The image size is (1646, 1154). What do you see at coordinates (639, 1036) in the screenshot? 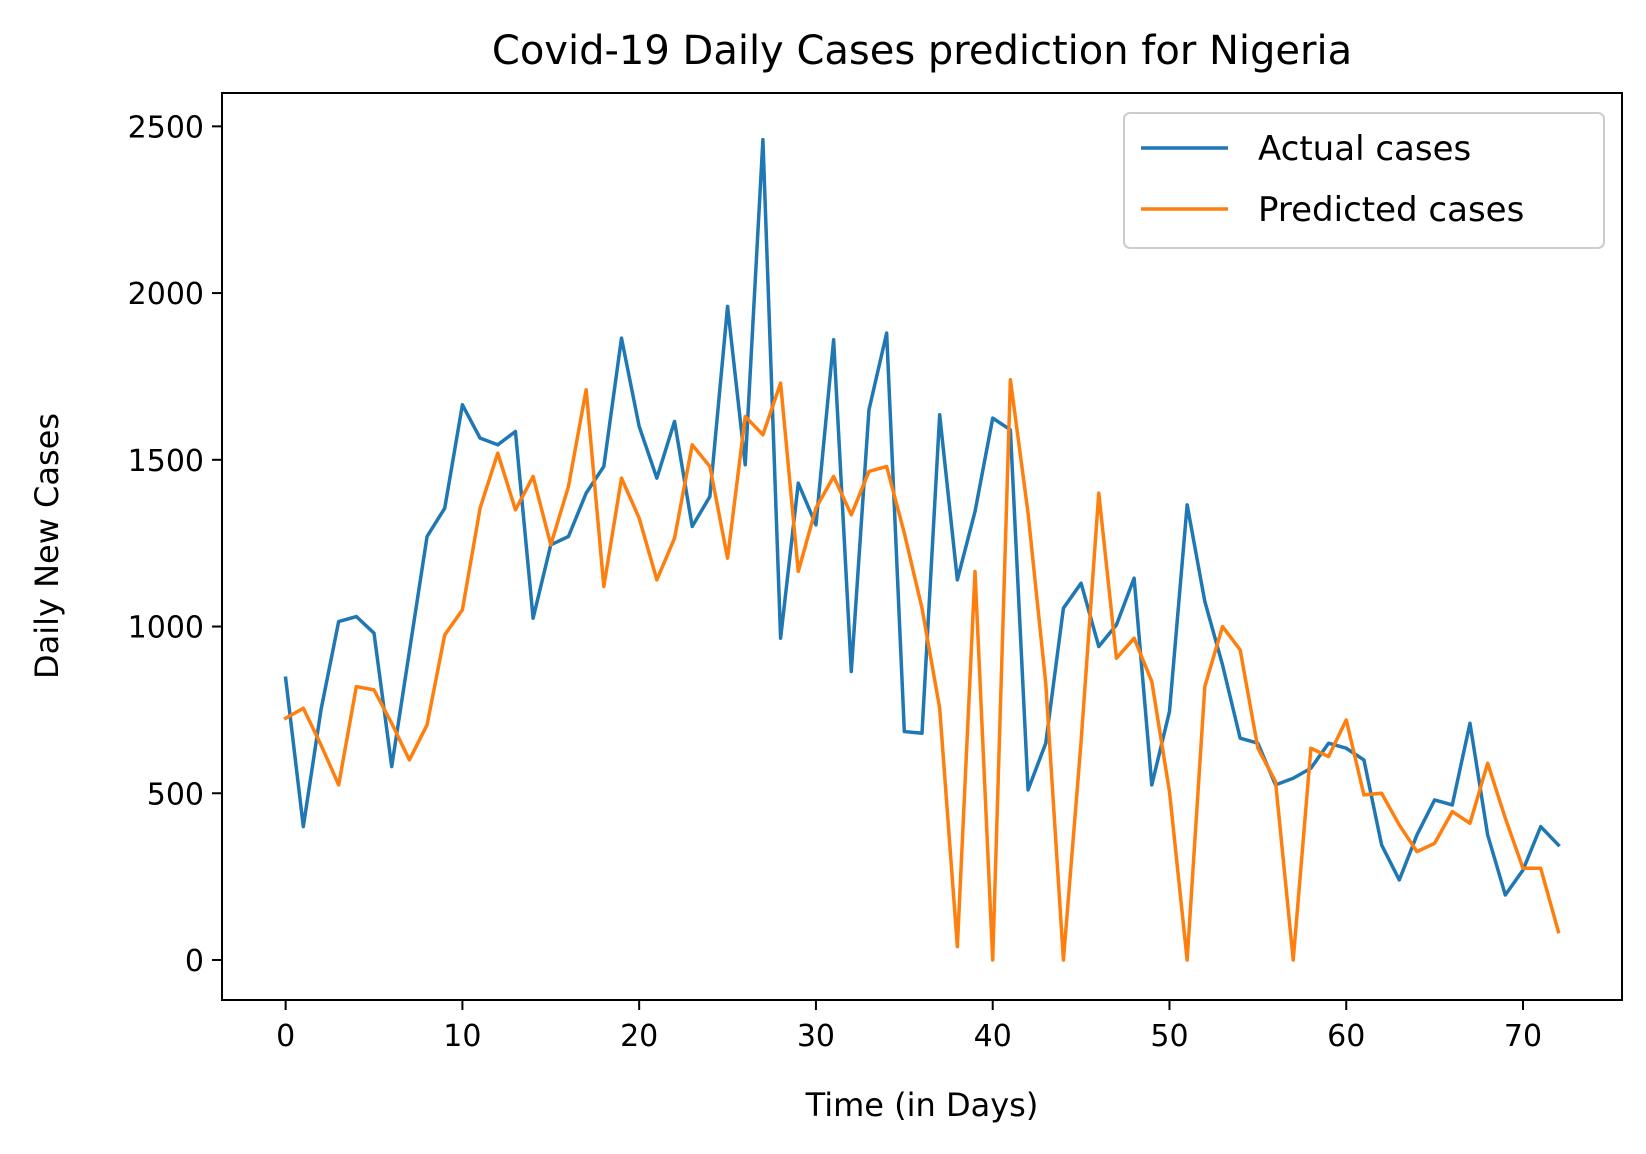
I see `x-tick-label: 20` at bounding box center [639, 1036].